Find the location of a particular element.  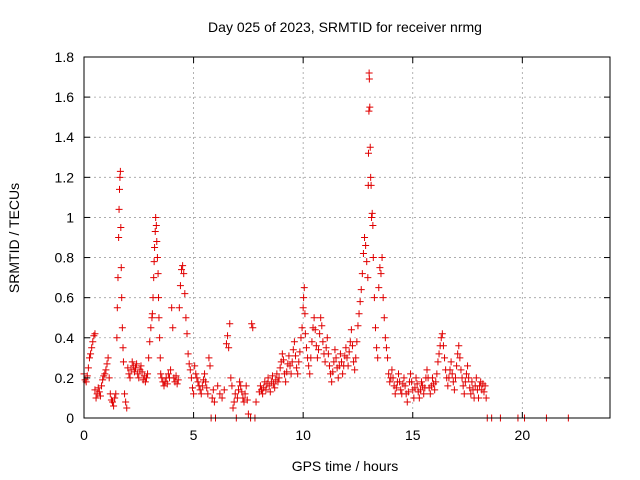

x-tick-label: 15 is located at coordinates (413, 435).